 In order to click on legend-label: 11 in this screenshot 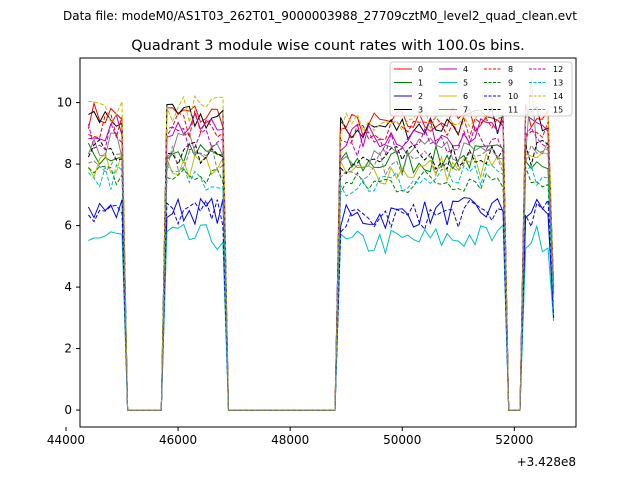, I will do `click(513, 110)`.